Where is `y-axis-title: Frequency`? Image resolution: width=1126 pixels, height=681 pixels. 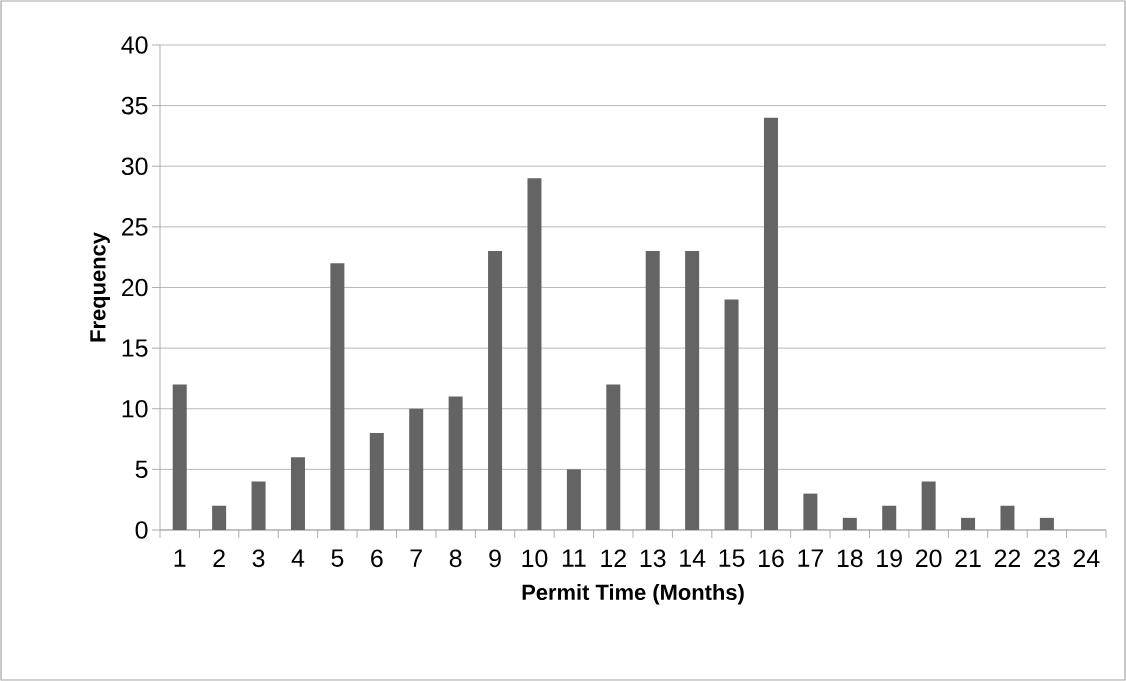 y-axis-title: Frequency is located at coordinates (100, 287).